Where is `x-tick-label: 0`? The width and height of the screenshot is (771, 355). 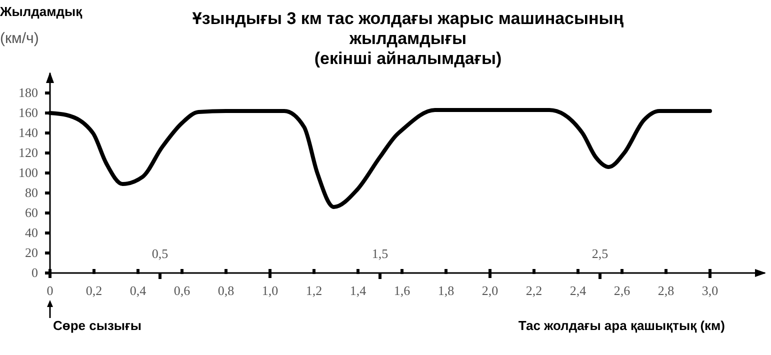 x-tick-label: 0 is located at coordinates (50, 290).